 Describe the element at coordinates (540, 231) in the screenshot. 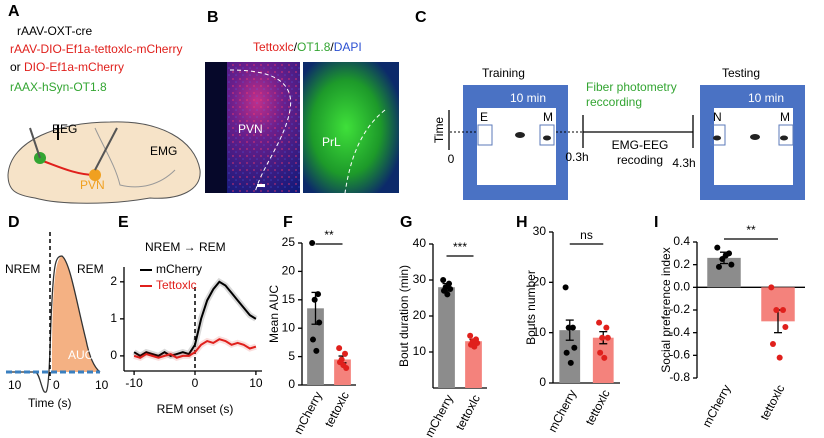

I see `y-tick-label: 30` at that location.